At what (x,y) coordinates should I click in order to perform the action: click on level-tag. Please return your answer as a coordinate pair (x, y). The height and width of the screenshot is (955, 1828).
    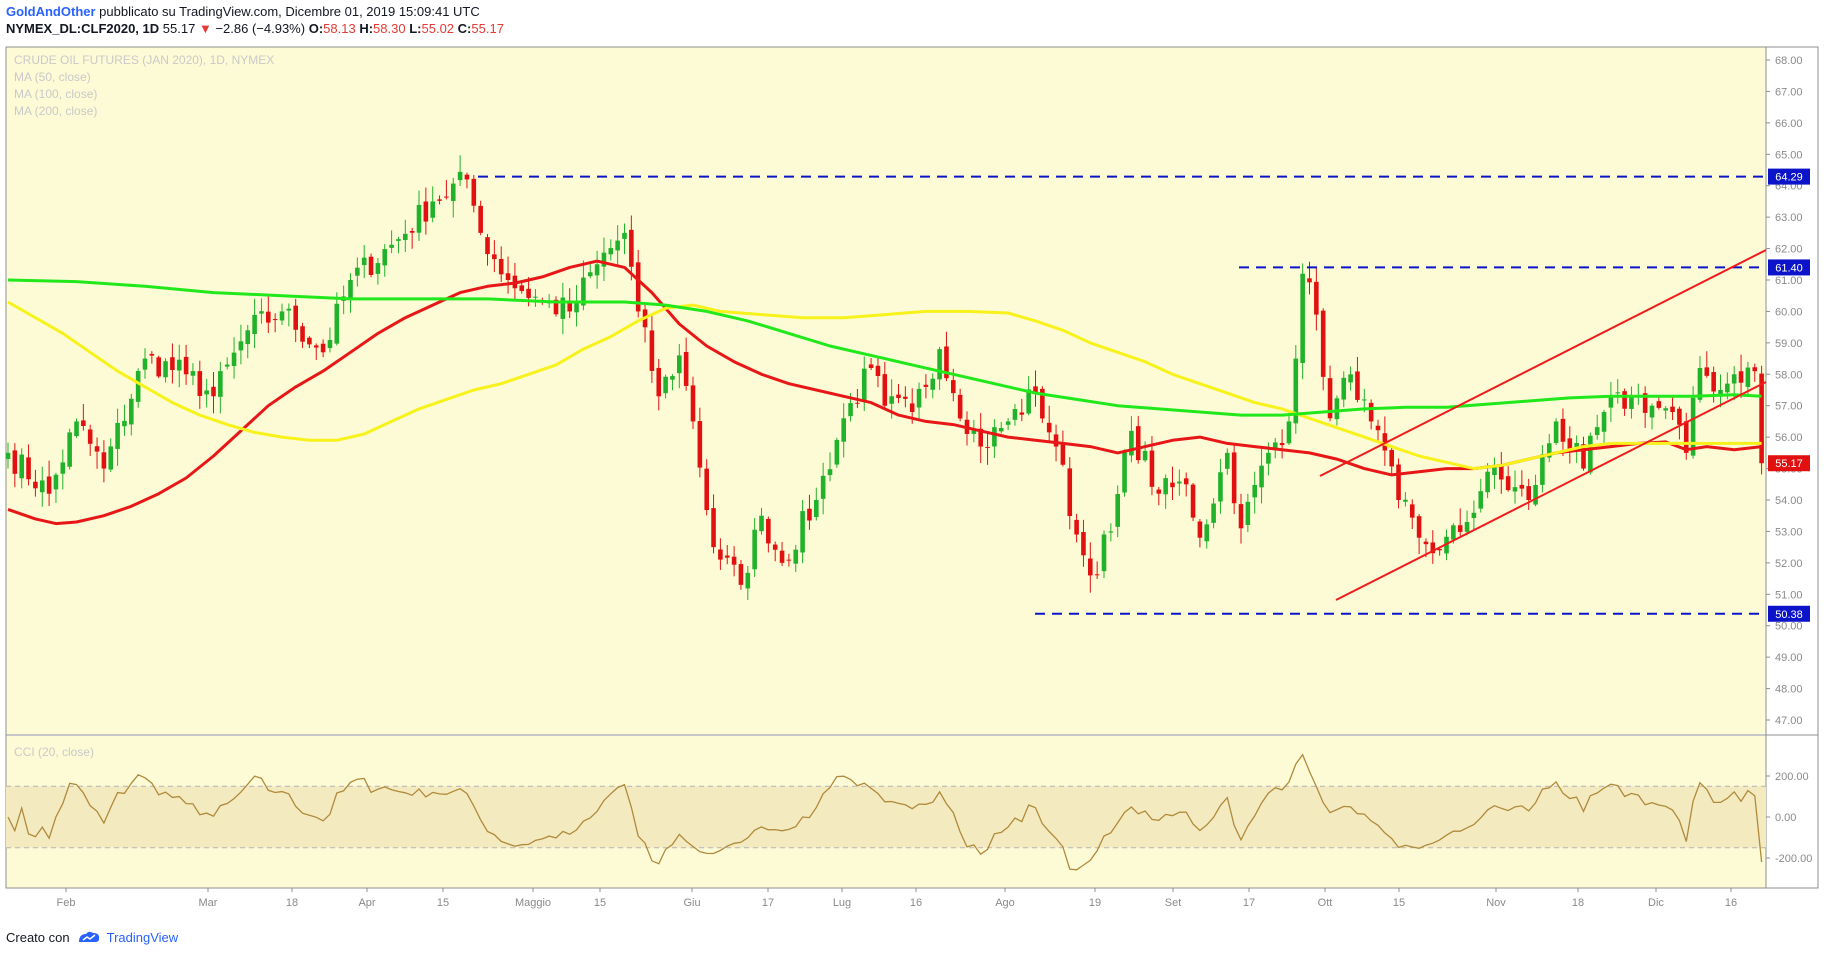
    Looking at the image, I should click on (1789, 613).